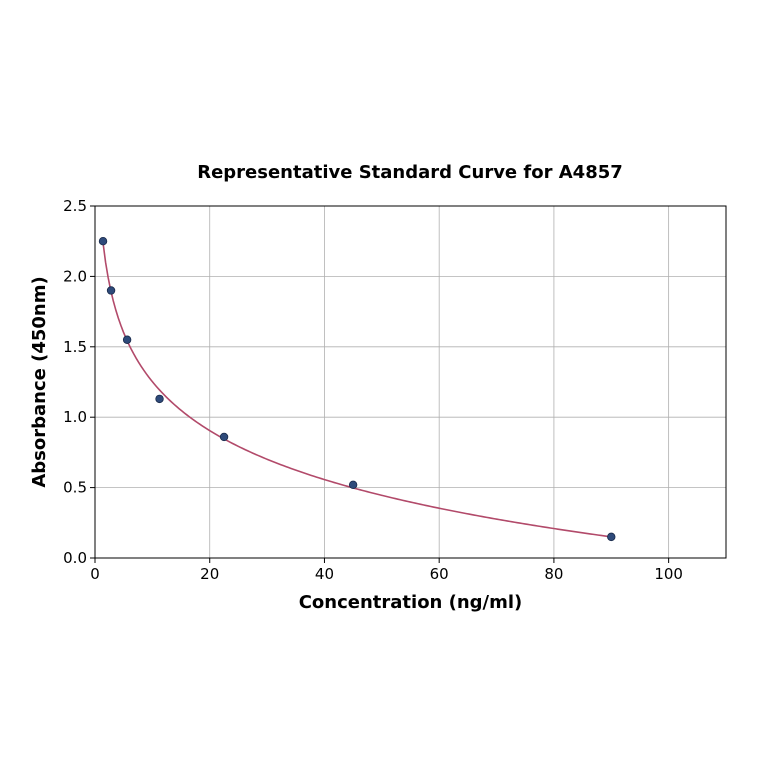 This screenshot has height=768, width=764. What do you see at coordinates (668, 574) in the screenshot?
I see `x-tick-label: 100` at bounding box center [668, 574].